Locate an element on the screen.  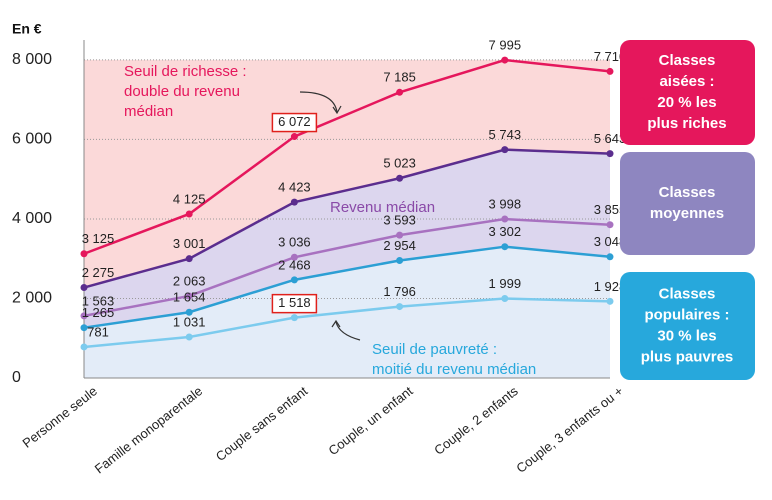
value-label: 7 185 is located at coordinates (399, 77).